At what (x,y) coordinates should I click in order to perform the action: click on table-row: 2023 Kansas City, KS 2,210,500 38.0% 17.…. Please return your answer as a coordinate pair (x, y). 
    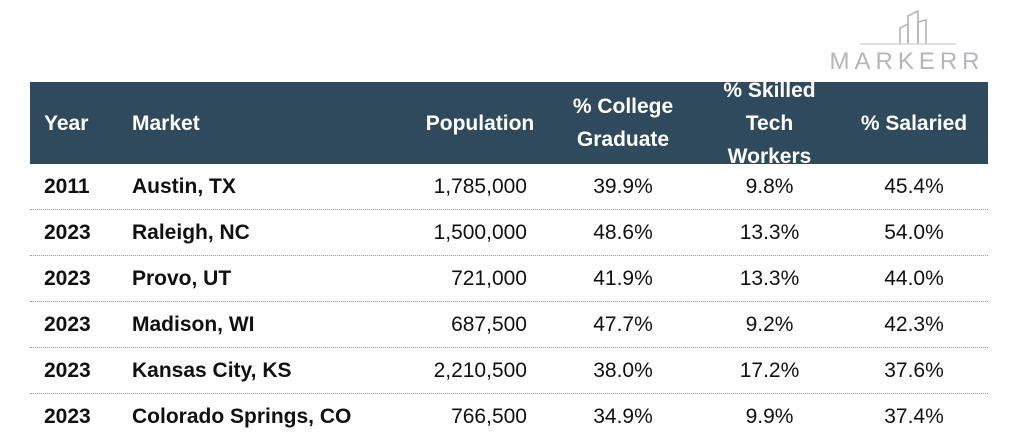
    Looking at the image, I should click on (509, 371).